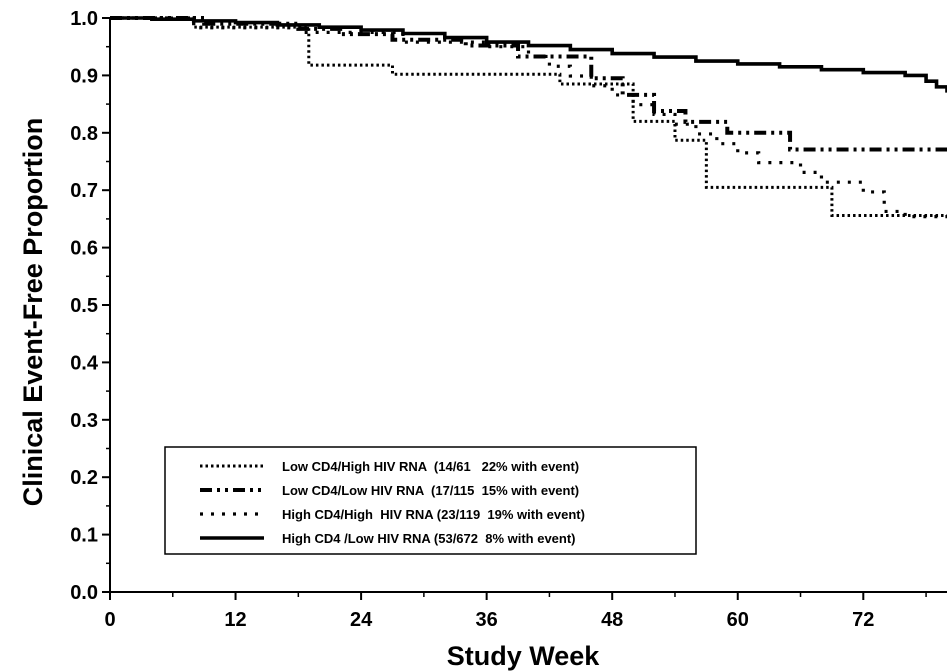 The image size is (947, 672). I want to click on x-tick-label: 0, so click(109, 620).